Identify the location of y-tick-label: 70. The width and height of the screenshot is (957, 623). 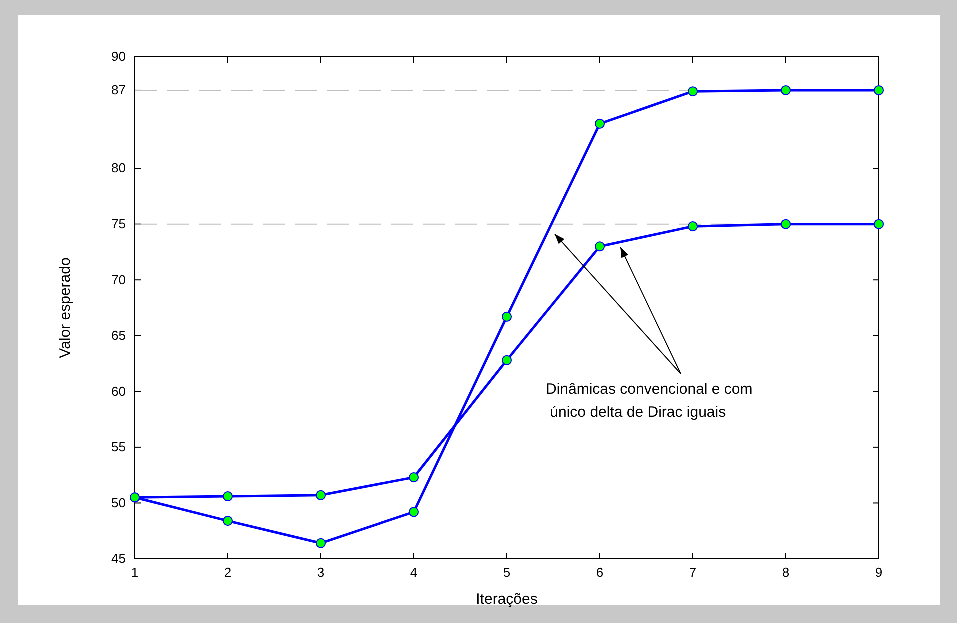
(119, 280).